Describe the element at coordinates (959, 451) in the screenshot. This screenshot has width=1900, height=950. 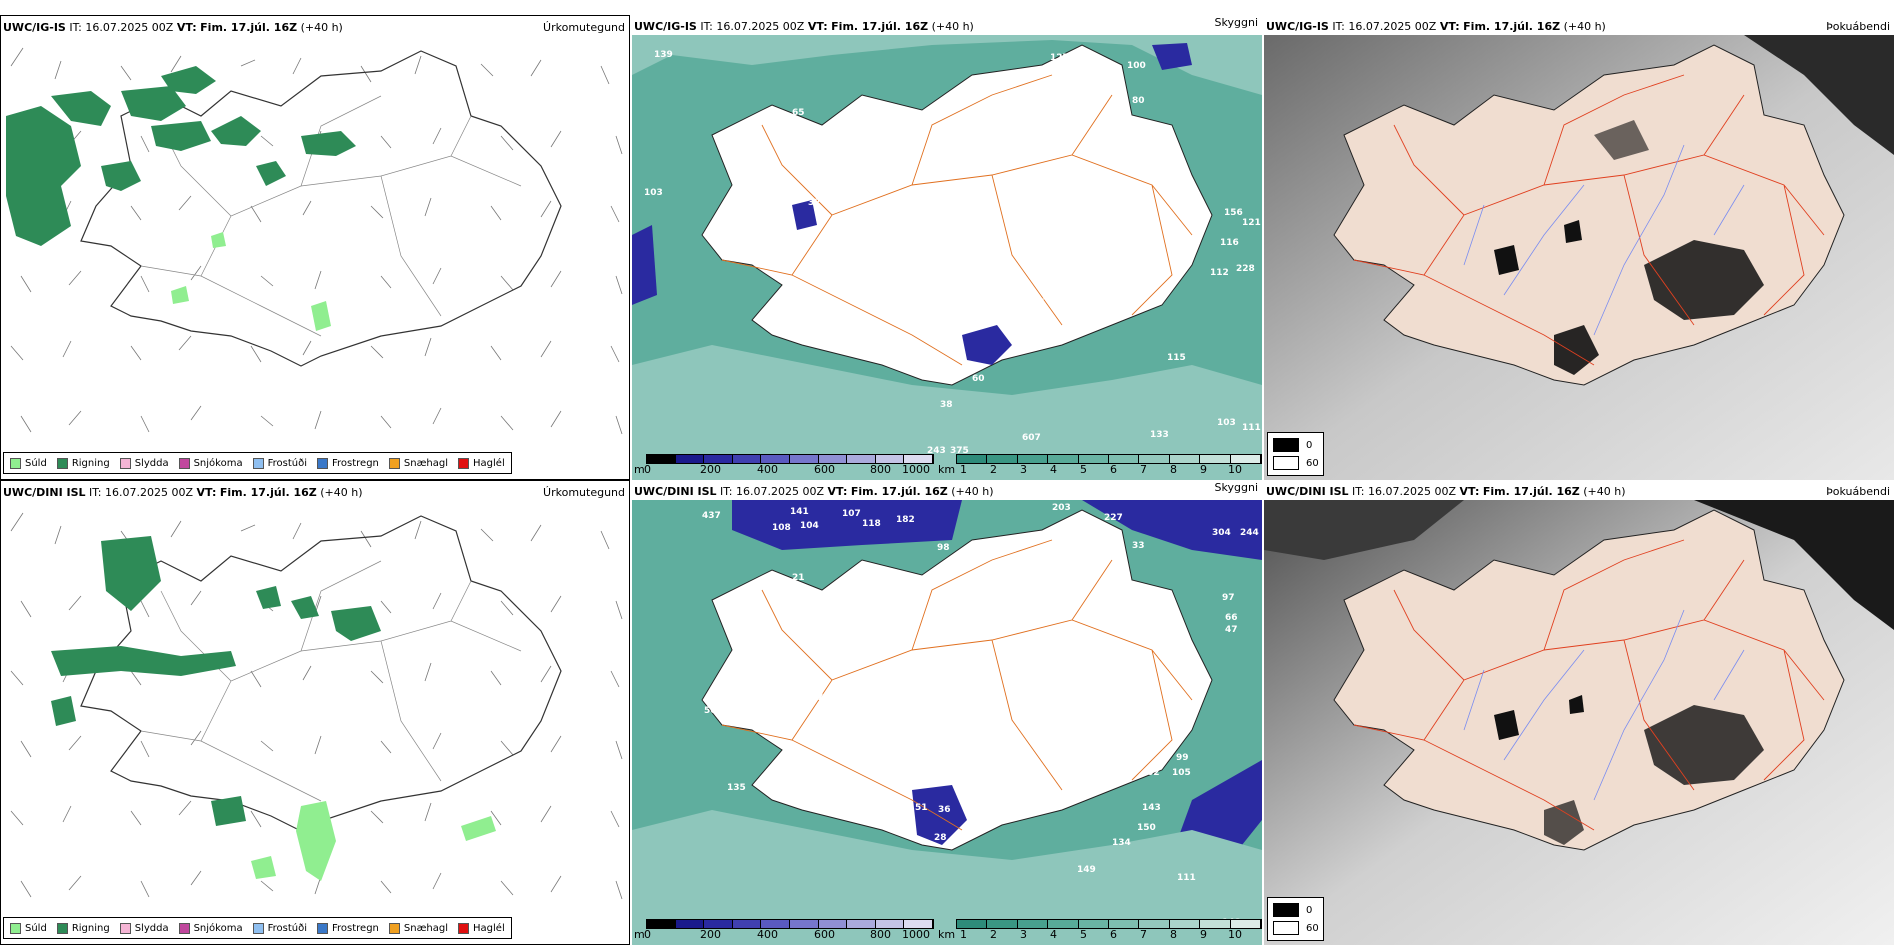
I see `vis-label: 375` at that location.